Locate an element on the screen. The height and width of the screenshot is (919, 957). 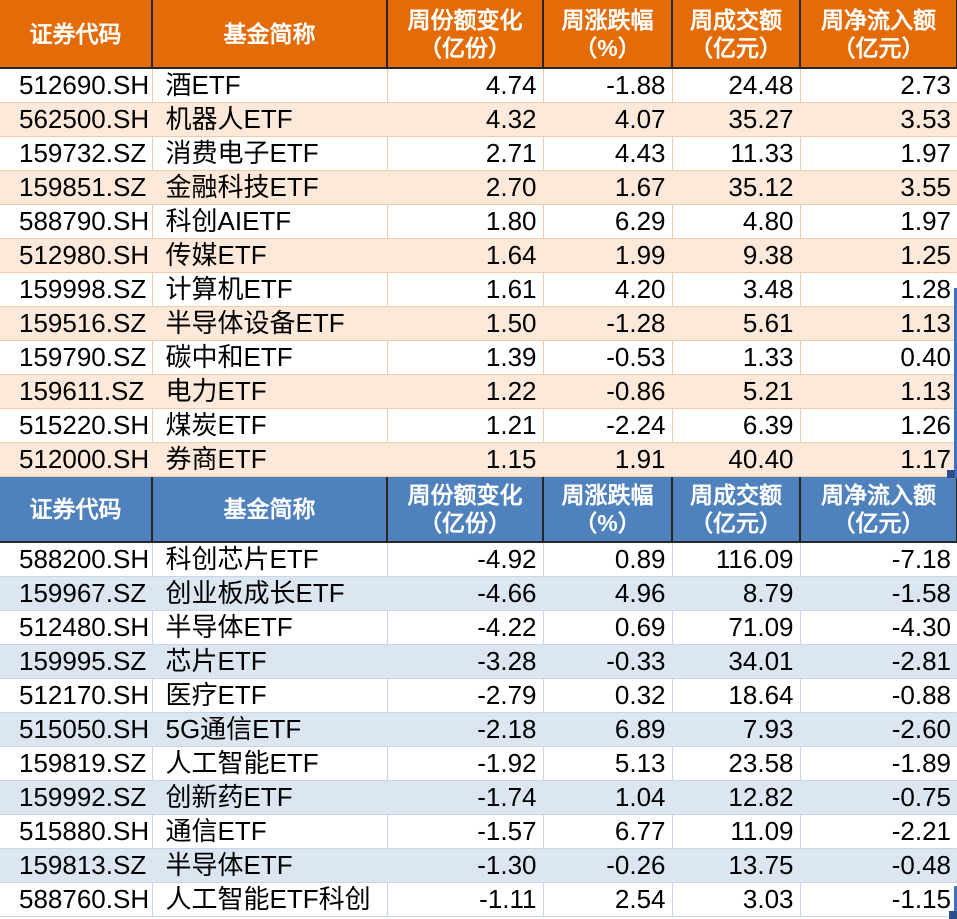
cell-net-inflow: -0.48 is located at coordinates (878, 865).